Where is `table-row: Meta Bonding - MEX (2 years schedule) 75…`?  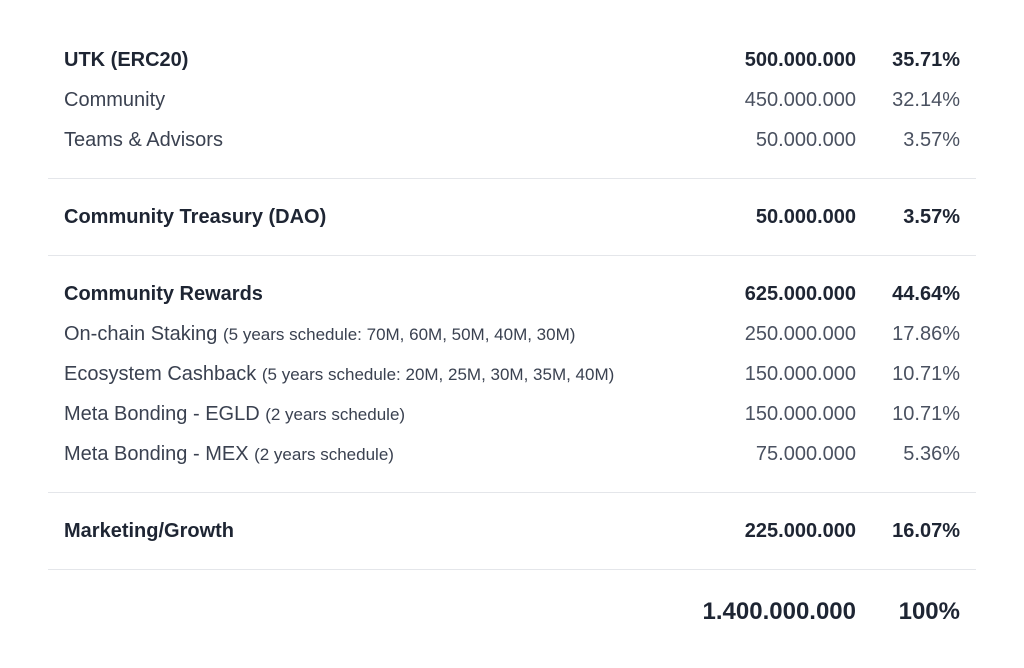 table-row: Meta Bonding - MEX (2 years schedule) 75… is located at coordinates (512, 454).